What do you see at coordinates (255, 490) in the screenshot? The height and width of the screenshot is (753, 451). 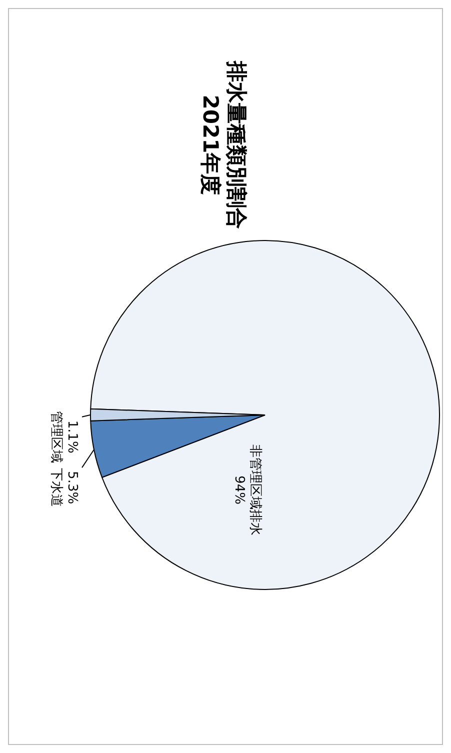 I see `slice-label: 非管理区域排水` at bounding box center [255, 490].